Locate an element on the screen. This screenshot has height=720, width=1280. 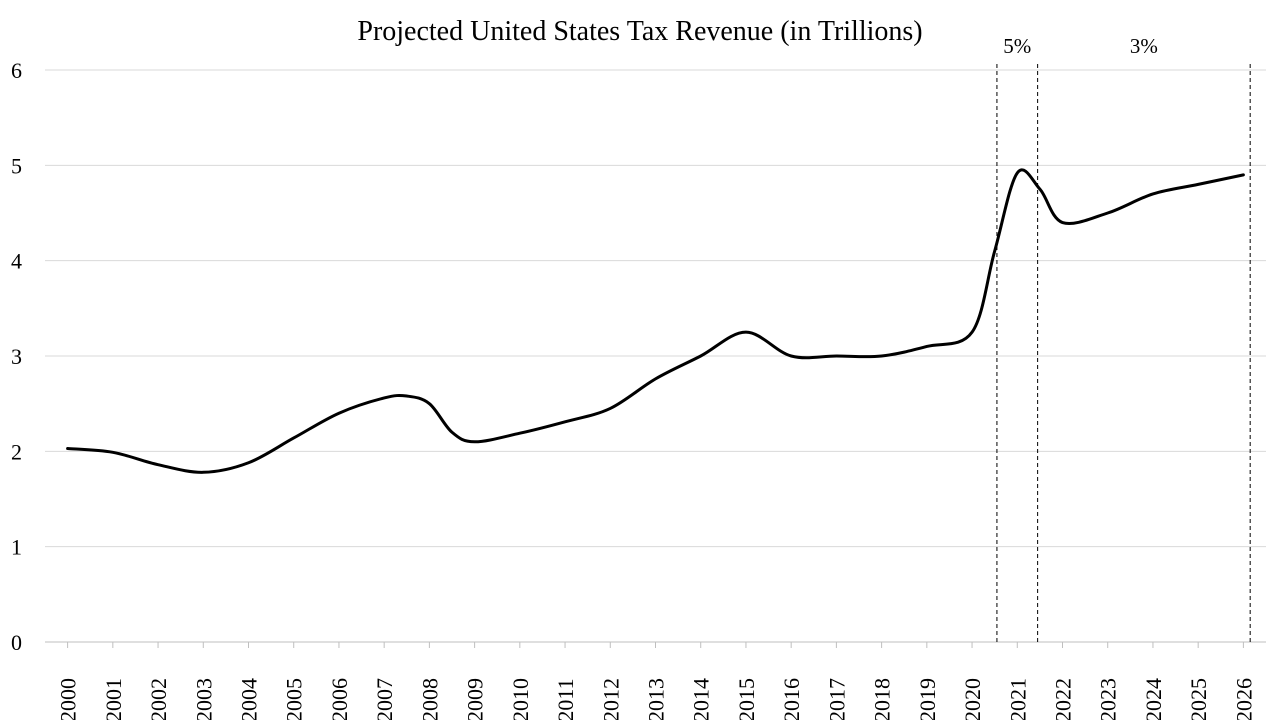
annotations: 5% 3% is located at coordinates (1080, 46).